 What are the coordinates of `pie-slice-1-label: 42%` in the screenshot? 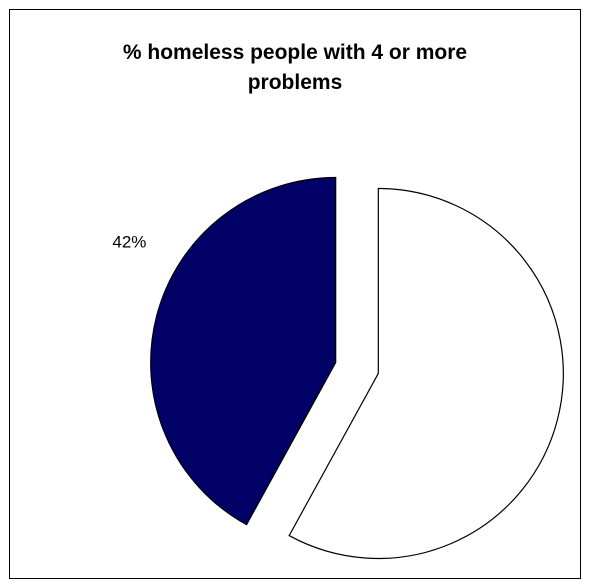 It's located at (129, 242).